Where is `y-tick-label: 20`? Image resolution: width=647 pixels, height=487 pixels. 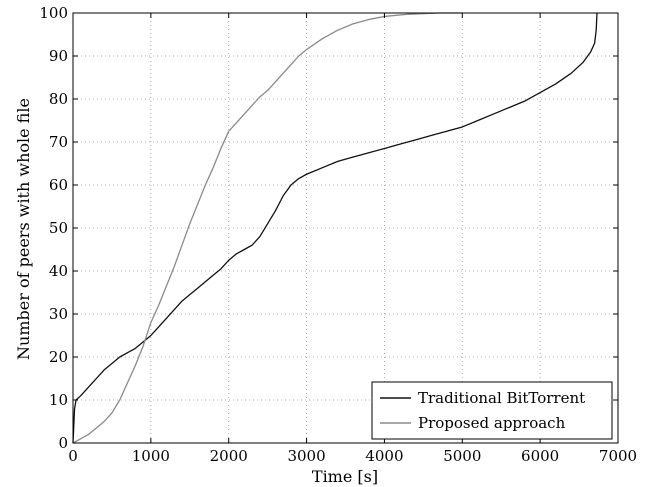
y-tick-label: 20 is located at coordinates (58, 357).